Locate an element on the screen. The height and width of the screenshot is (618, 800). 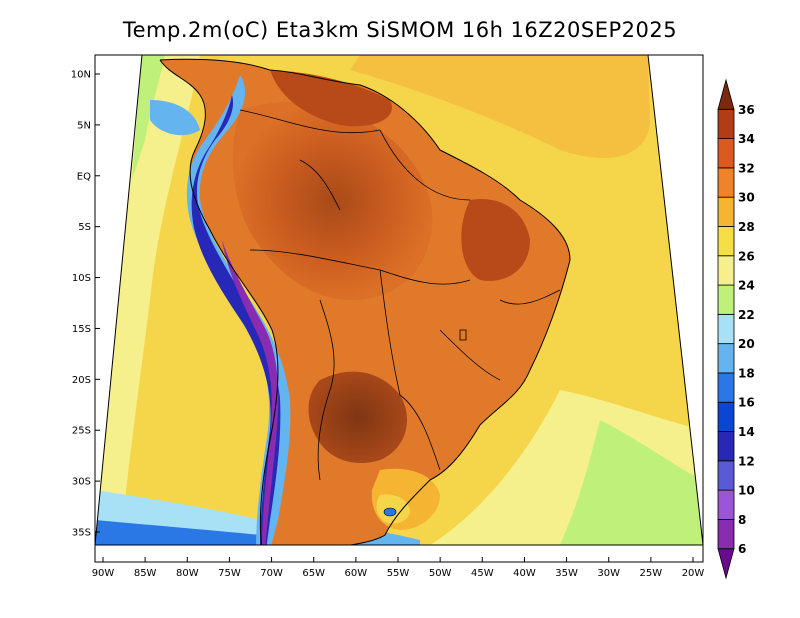
pacific-cold-spot is located at coordinates (175, 118).